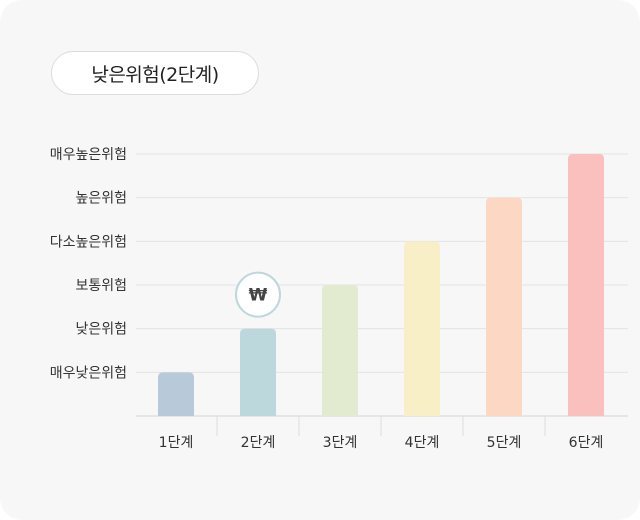  I want to click on x-tick-label: 2단계, so click(258, 443).